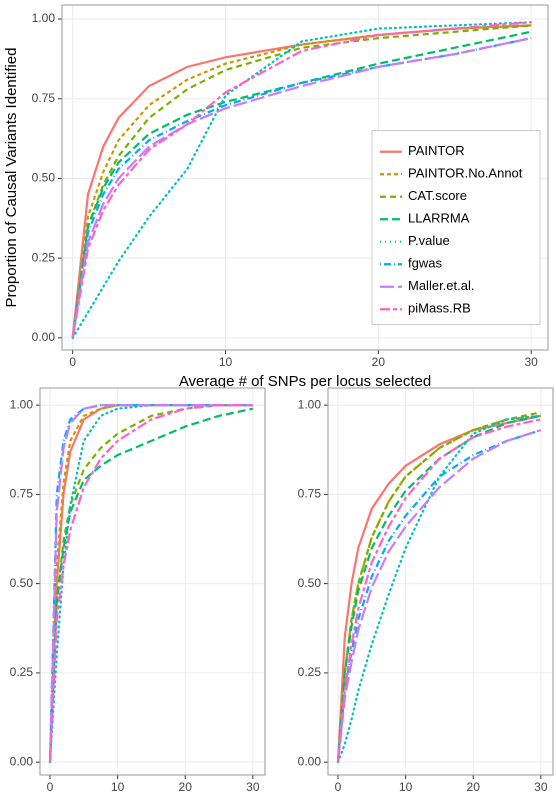 The height and width of the screenshot is (800, 556). I want to click on legend-label: CAT.score, so click(437, 195).